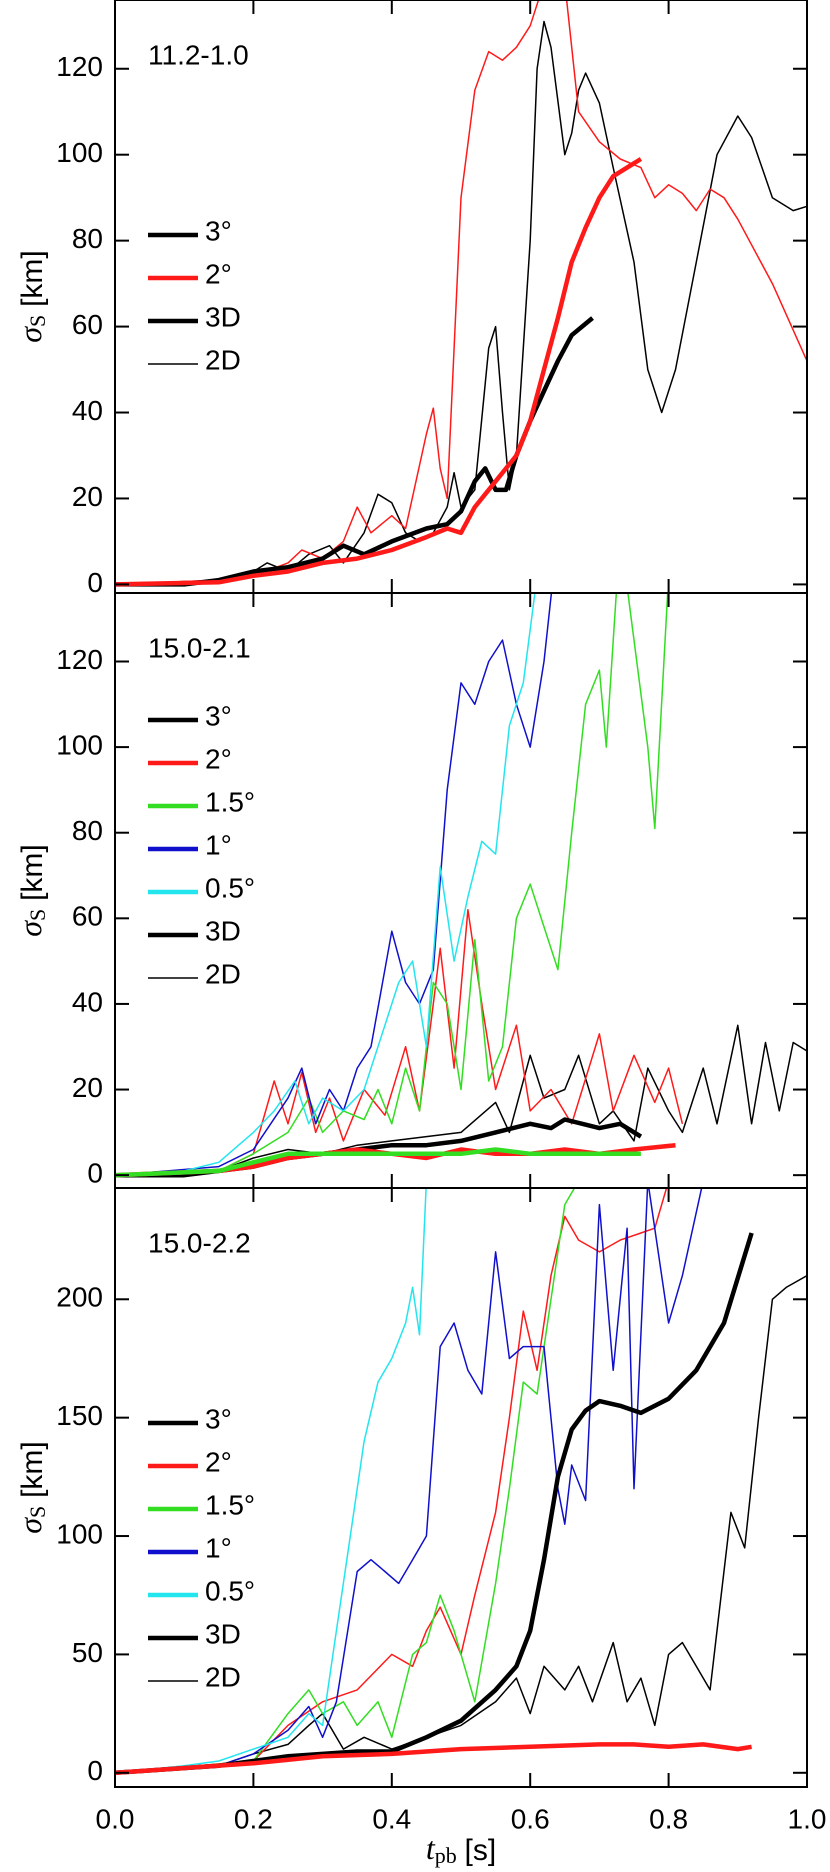 The width and height of the screenshot is (830, 1872). I want to click on panel-label: 15.0-2.1, so click(199, 647).